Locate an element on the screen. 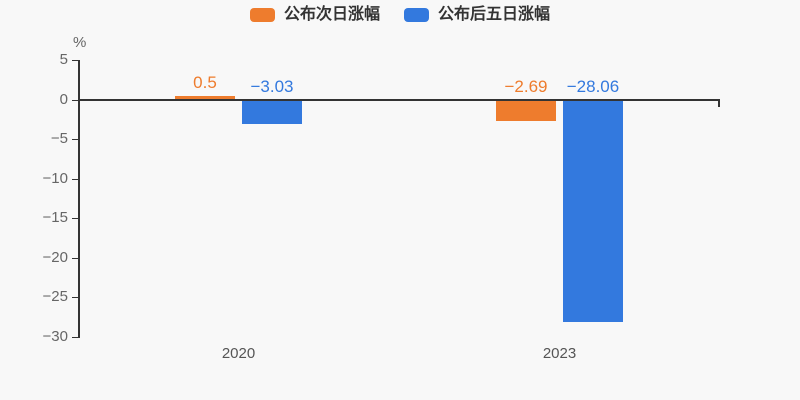  bar-value-label: −3.03 is located at coordinates (272, 86).